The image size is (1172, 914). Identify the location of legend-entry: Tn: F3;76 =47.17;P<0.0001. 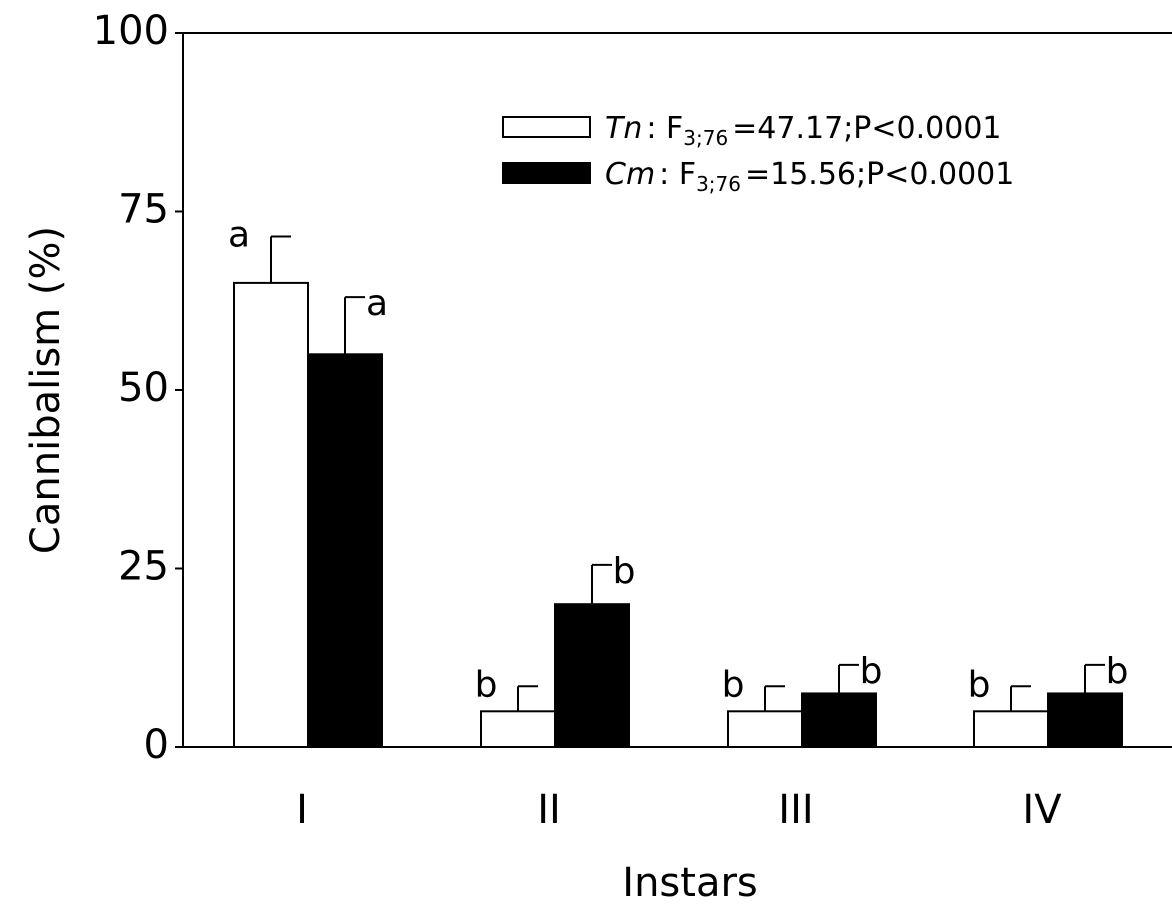
(803, 130).